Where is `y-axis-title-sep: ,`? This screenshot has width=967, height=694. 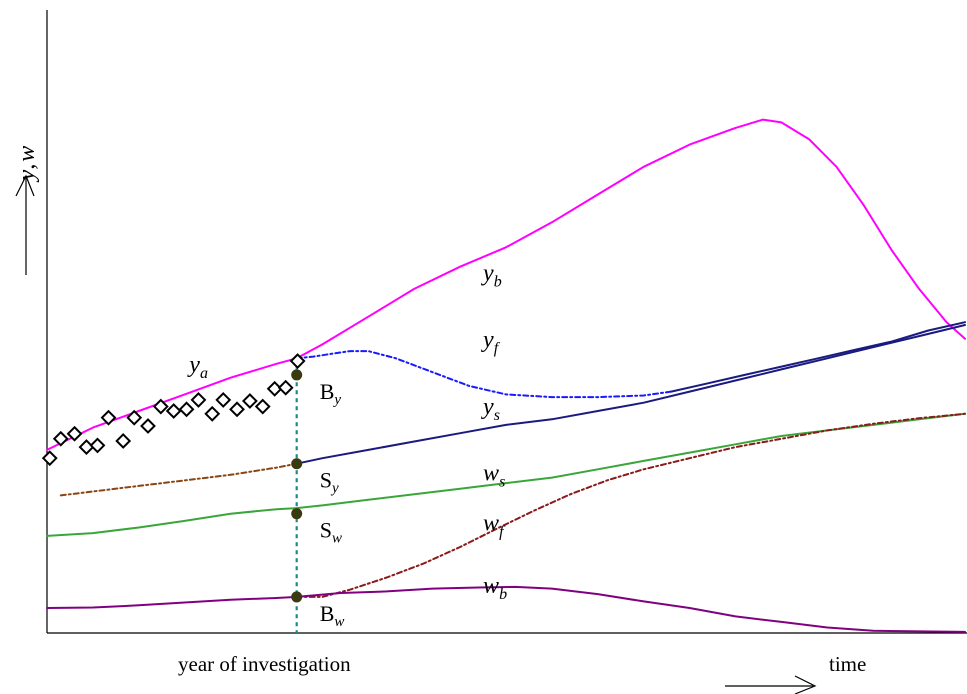 y-axis-title-sep: , is located at coordinates (27, 167).